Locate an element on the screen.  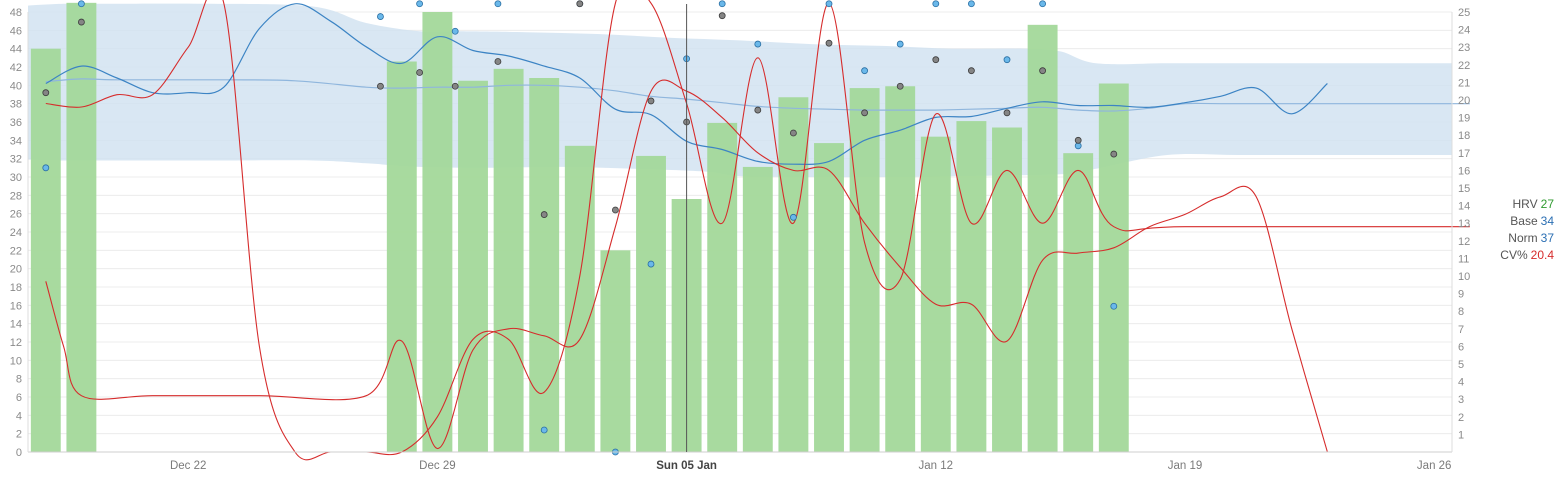
y-tick-left: 24 is located at coordinates (16, 233).